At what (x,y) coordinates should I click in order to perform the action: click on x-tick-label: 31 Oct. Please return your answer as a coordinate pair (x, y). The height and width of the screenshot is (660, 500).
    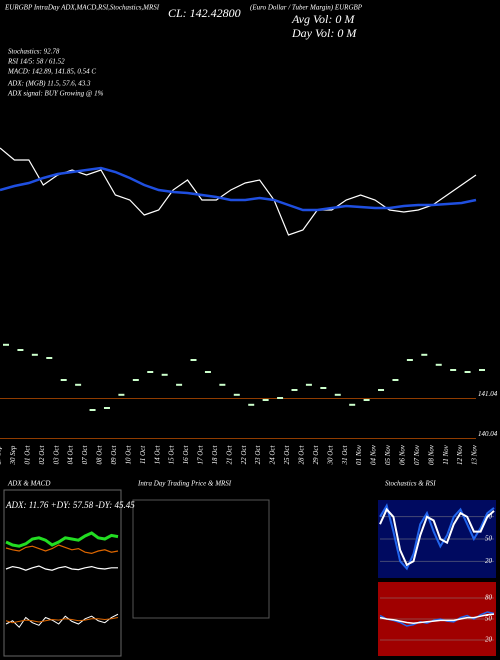
    Looking at the image, I should click on (345, 455).